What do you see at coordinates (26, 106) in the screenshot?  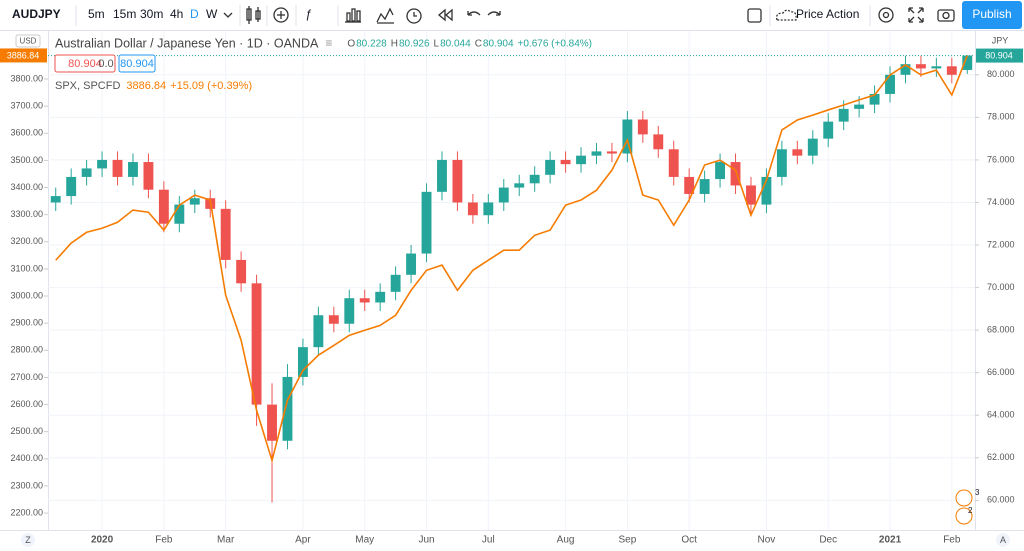 I see `y2-tick-label: 3700.00` at bounding box center [26, 106].